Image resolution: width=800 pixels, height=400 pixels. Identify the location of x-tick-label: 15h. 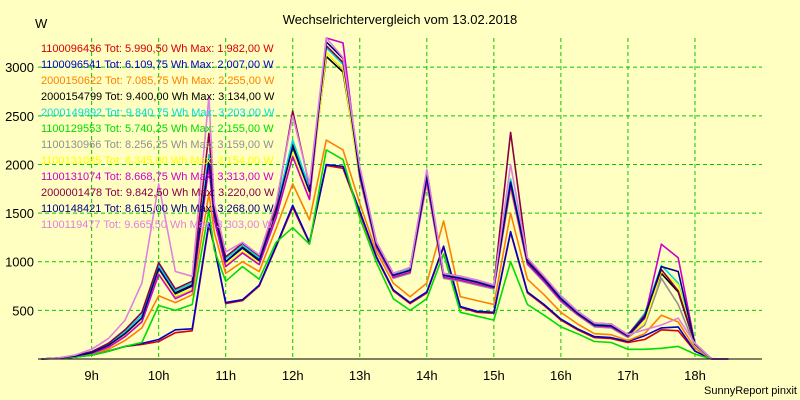
(494, 375).